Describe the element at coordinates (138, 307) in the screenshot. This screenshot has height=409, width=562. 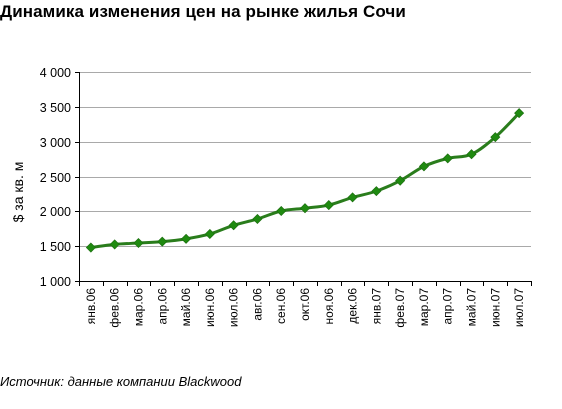
I see `x-tick-label: мар.06` at that location.